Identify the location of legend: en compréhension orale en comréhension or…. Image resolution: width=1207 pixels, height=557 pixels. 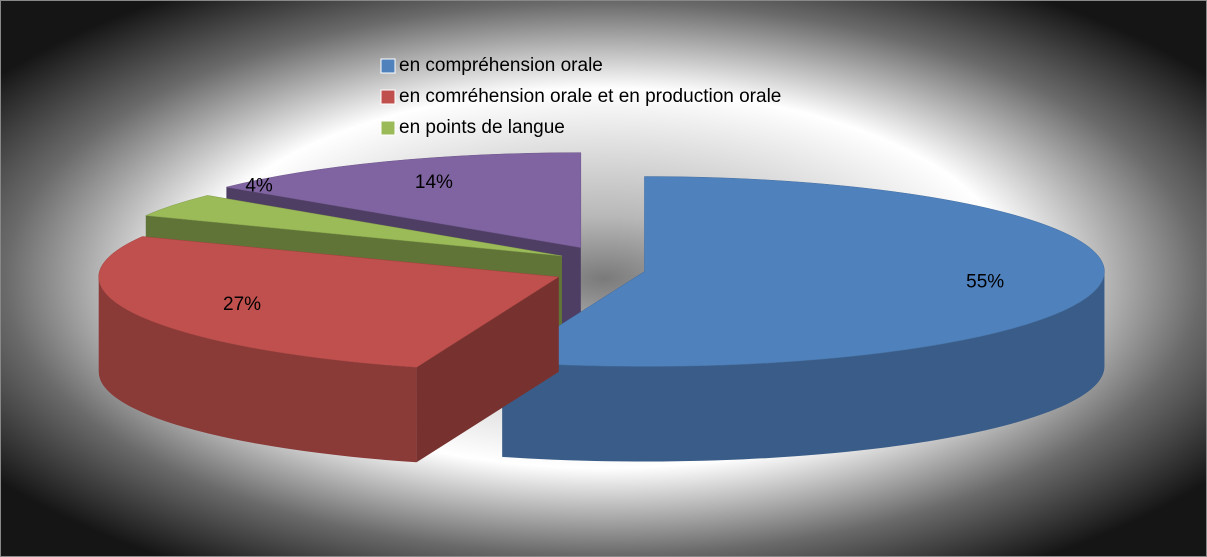
(580, 96).